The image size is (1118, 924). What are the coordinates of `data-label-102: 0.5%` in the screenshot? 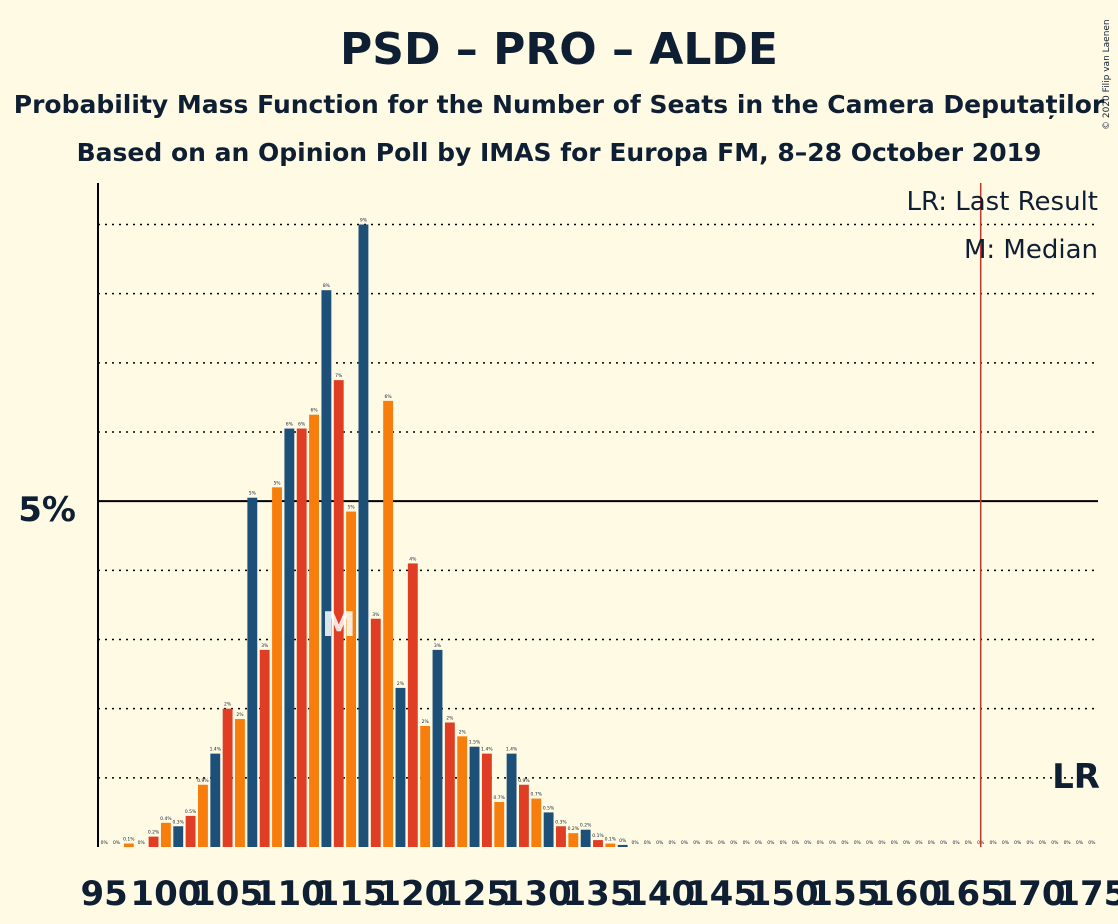 It's located at (191, 812).